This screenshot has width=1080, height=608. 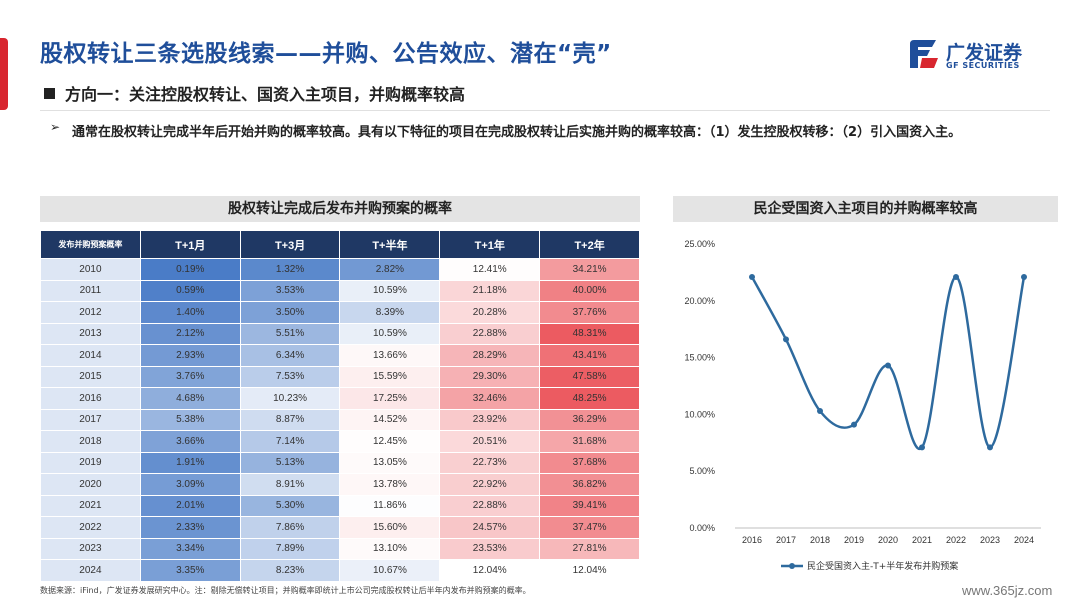 I want to click on row-year-cell: 2024, so click(x=90, y=570).